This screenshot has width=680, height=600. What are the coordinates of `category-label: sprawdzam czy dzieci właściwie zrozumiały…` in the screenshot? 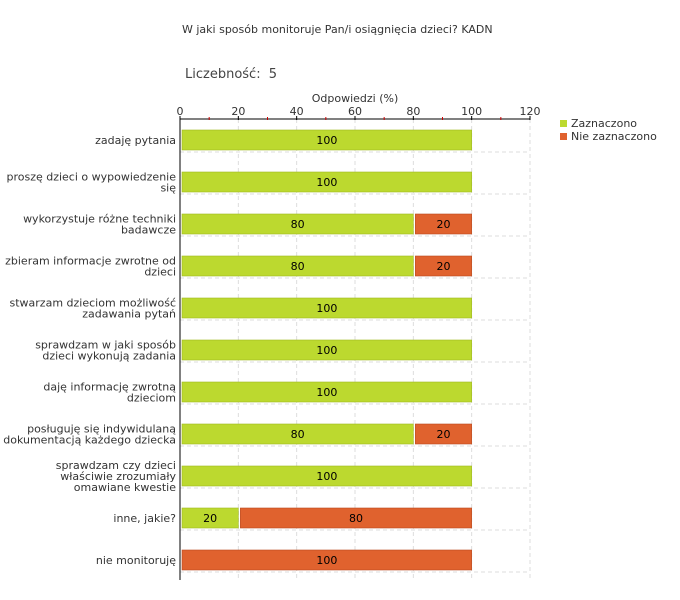 It's located at (116, 476).